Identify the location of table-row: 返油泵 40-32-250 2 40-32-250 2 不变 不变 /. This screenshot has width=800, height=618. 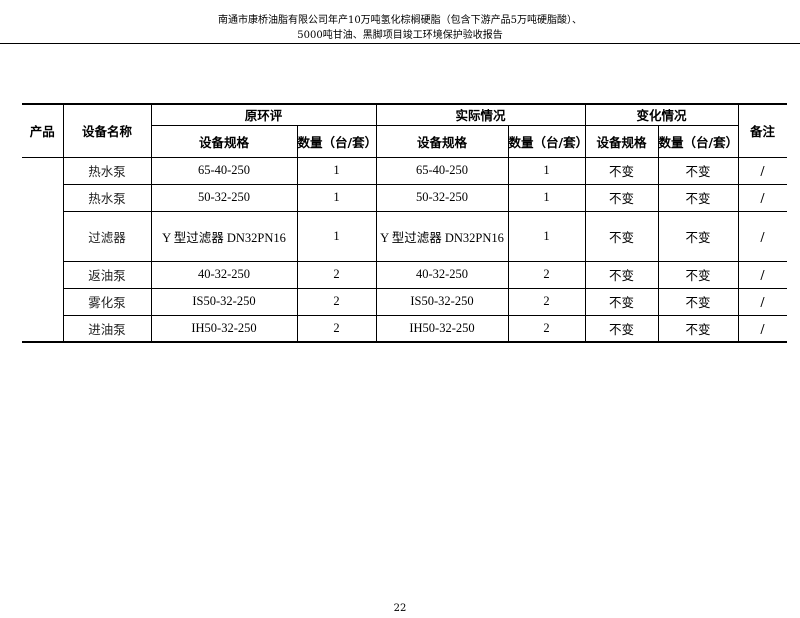
(404, 274).